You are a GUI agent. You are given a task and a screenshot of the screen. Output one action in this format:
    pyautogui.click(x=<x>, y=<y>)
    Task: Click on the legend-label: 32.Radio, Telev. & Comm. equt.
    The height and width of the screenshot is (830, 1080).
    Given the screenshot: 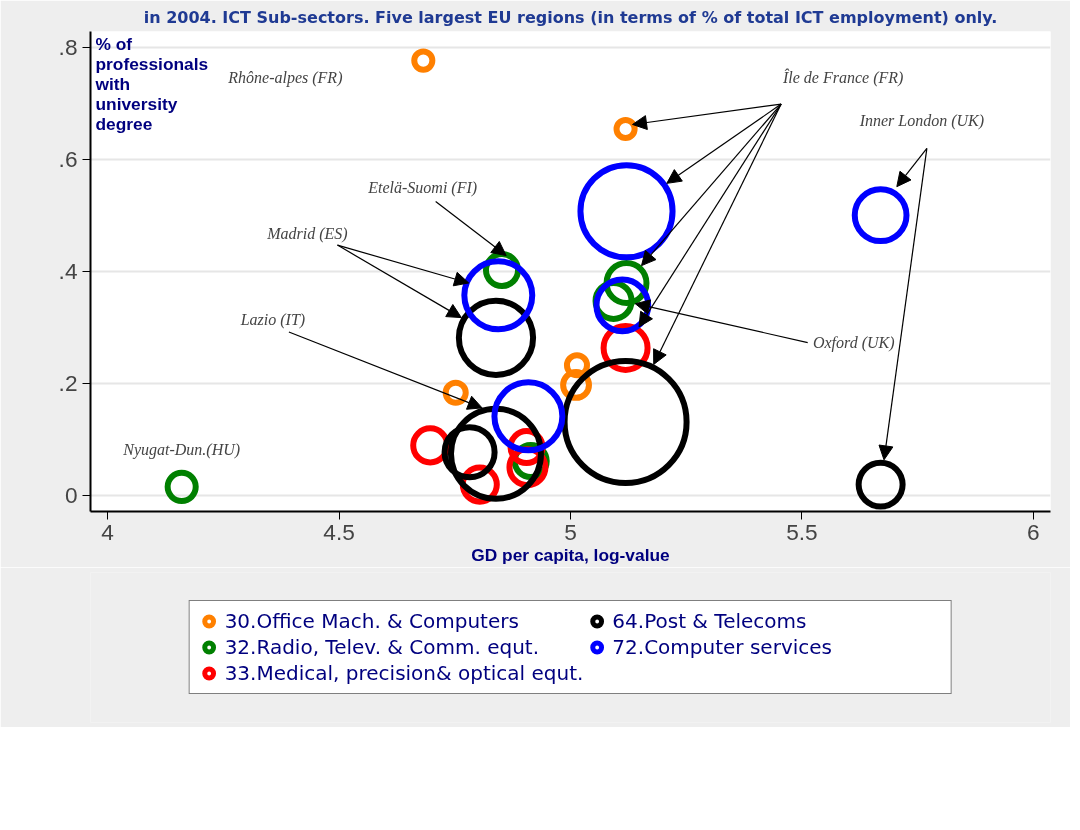 What is the action you would take?
    pyautogui.click(x=382, y=647)
    